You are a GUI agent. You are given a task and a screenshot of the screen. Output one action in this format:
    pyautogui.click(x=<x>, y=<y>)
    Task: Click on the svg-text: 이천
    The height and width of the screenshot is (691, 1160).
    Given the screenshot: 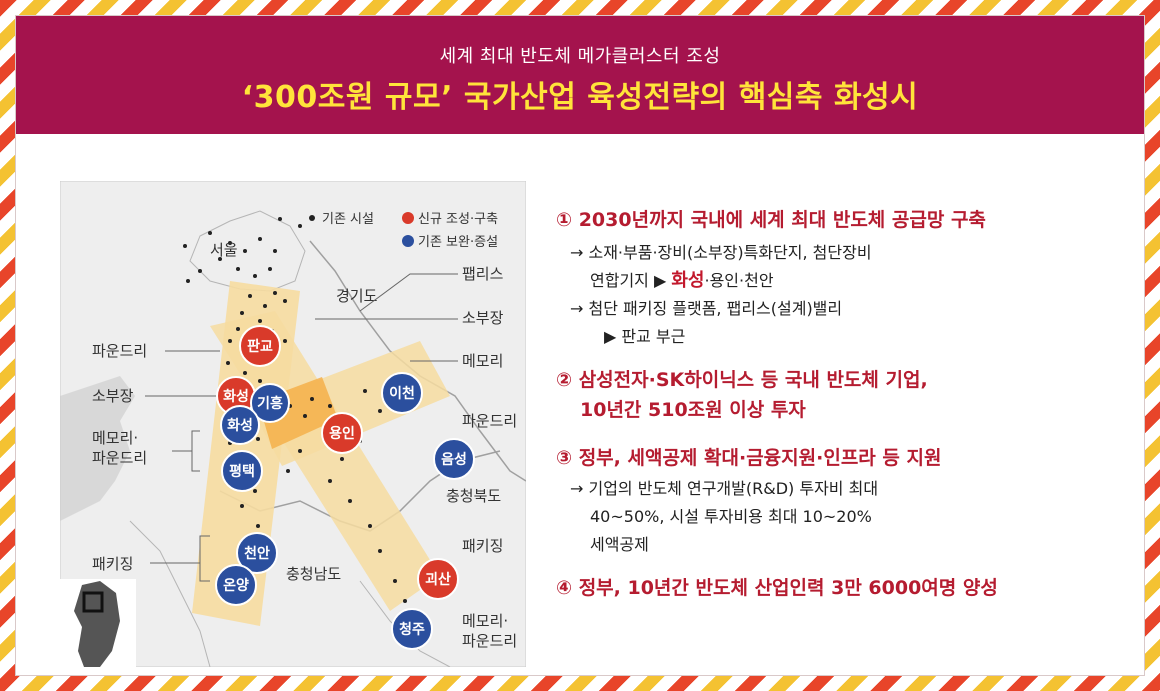 What is the action you would take?
    pyautogui.click(x=402, y=393)
    